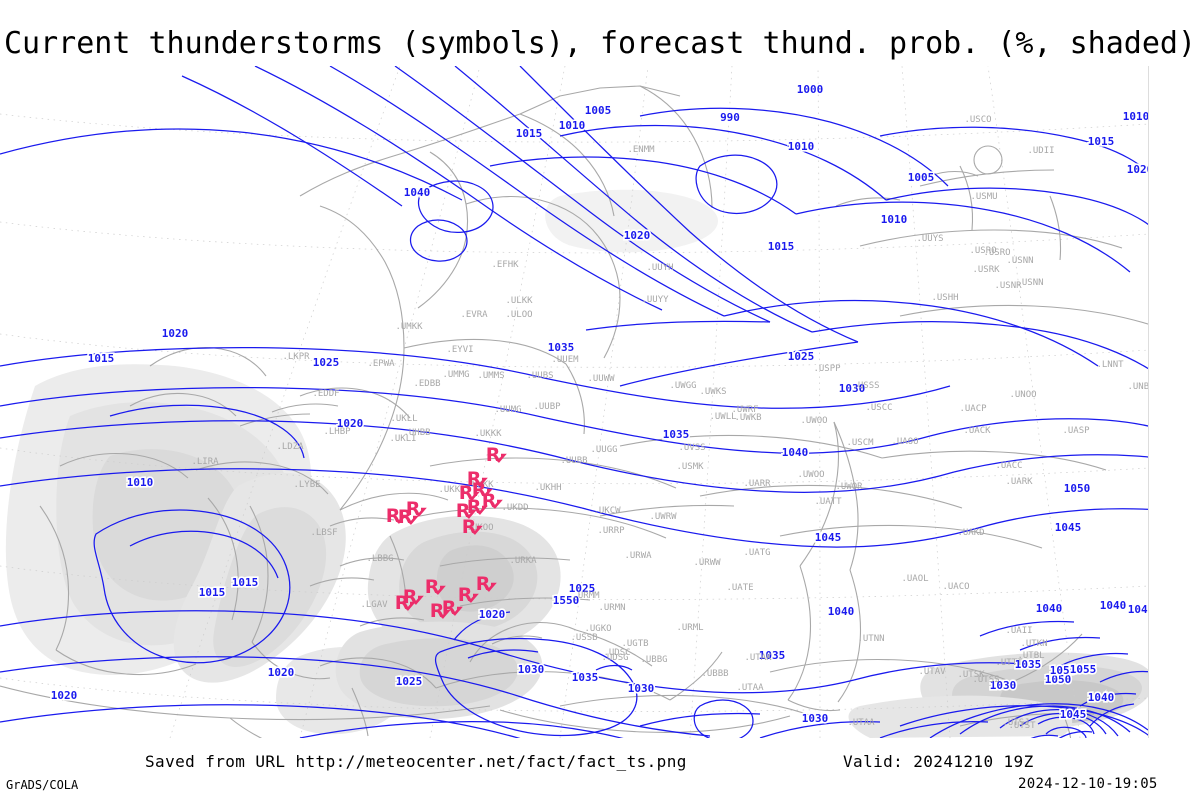  What do you see at coordinates (712, 392) in the screenshot?
I see `station-label: .UWKS` at bounding box center [712, 392].